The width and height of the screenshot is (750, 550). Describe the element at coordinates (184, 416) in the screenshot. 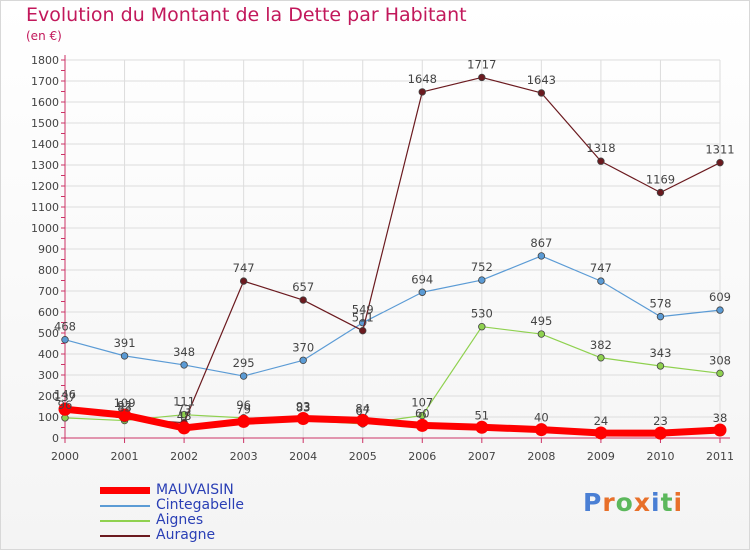

I see `data-label-mauvaisin: 48` at that location.